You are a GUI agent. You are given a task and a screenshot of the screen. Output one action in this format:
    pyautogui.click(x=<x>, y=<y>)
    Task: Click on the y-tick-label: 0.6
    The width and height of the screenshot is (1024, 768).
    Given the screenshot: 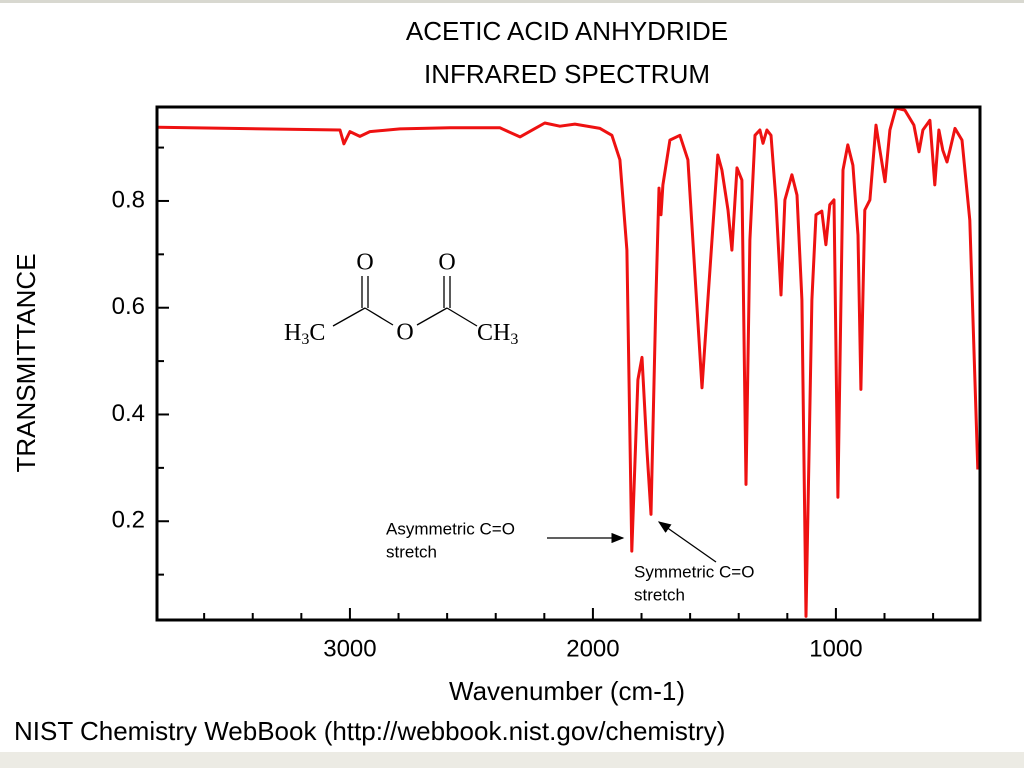 What is the action you would take?
    pyautogui.click(x=128, y=306)
    